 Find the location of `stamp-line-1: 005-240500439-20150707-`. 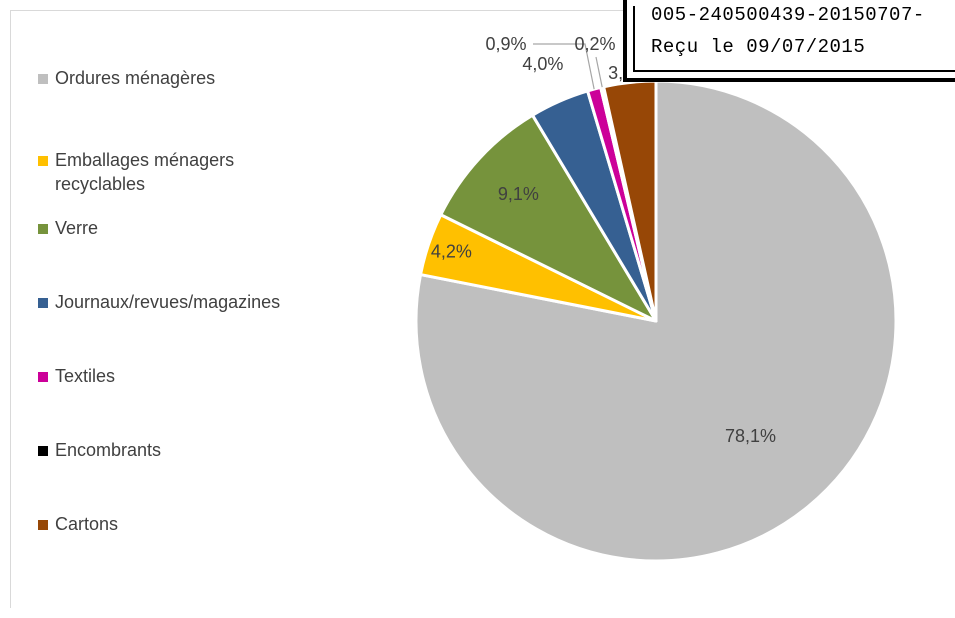

stamp-line-1: 005-240500439-20150707- is located at coordinates (788, 15).